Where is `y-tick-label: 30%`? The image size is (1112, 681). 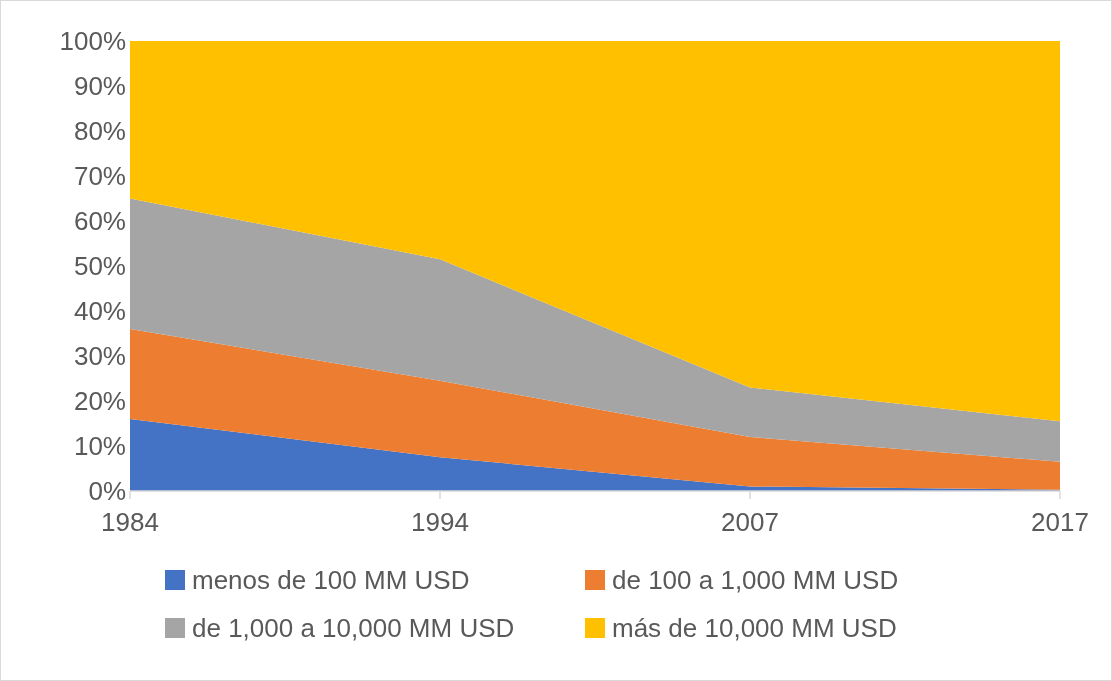
y-tick-label: 30% is located at coordinates (99, 356).